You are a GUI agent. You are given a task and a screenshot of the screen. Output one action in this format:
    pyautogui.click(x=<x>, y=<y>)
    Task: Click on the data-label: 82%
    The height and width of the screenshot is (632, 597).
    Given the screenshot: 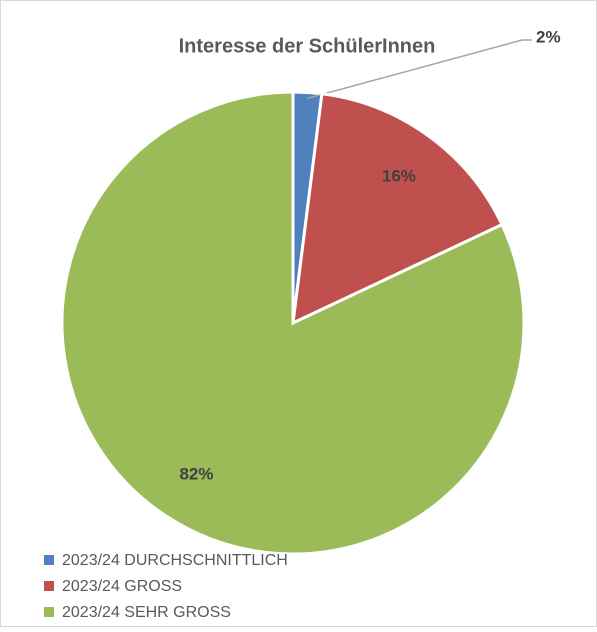 What is the action you would take?
    pyautogui.click(x=196, y=474)
    